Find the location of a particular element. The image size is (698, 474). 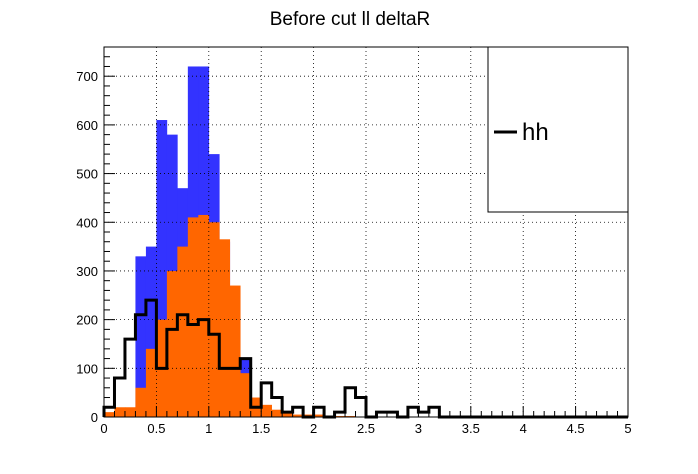

x-tick-label-3: 1.5 is located at coordinates (261, 428).